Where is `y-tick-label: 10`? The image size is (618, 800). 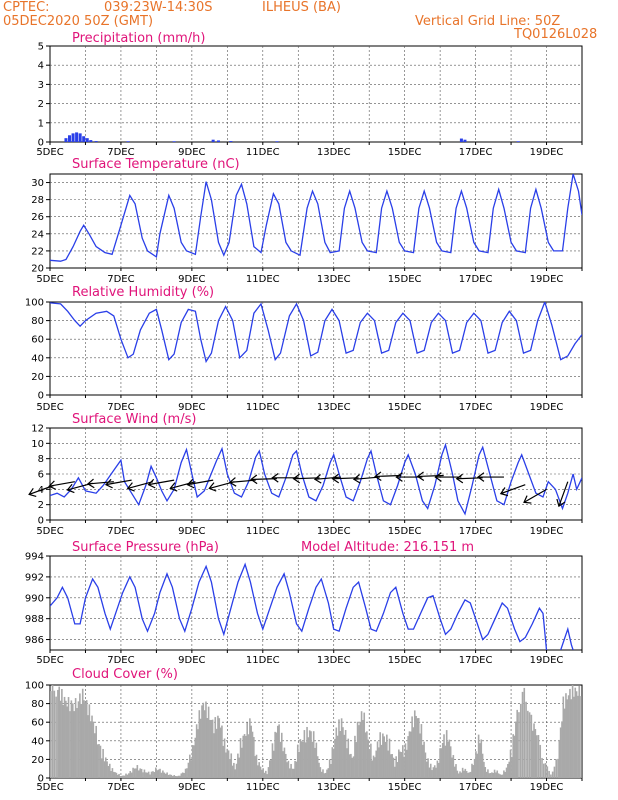 y-tick-label: 10 is located at coordinates (37, 444).